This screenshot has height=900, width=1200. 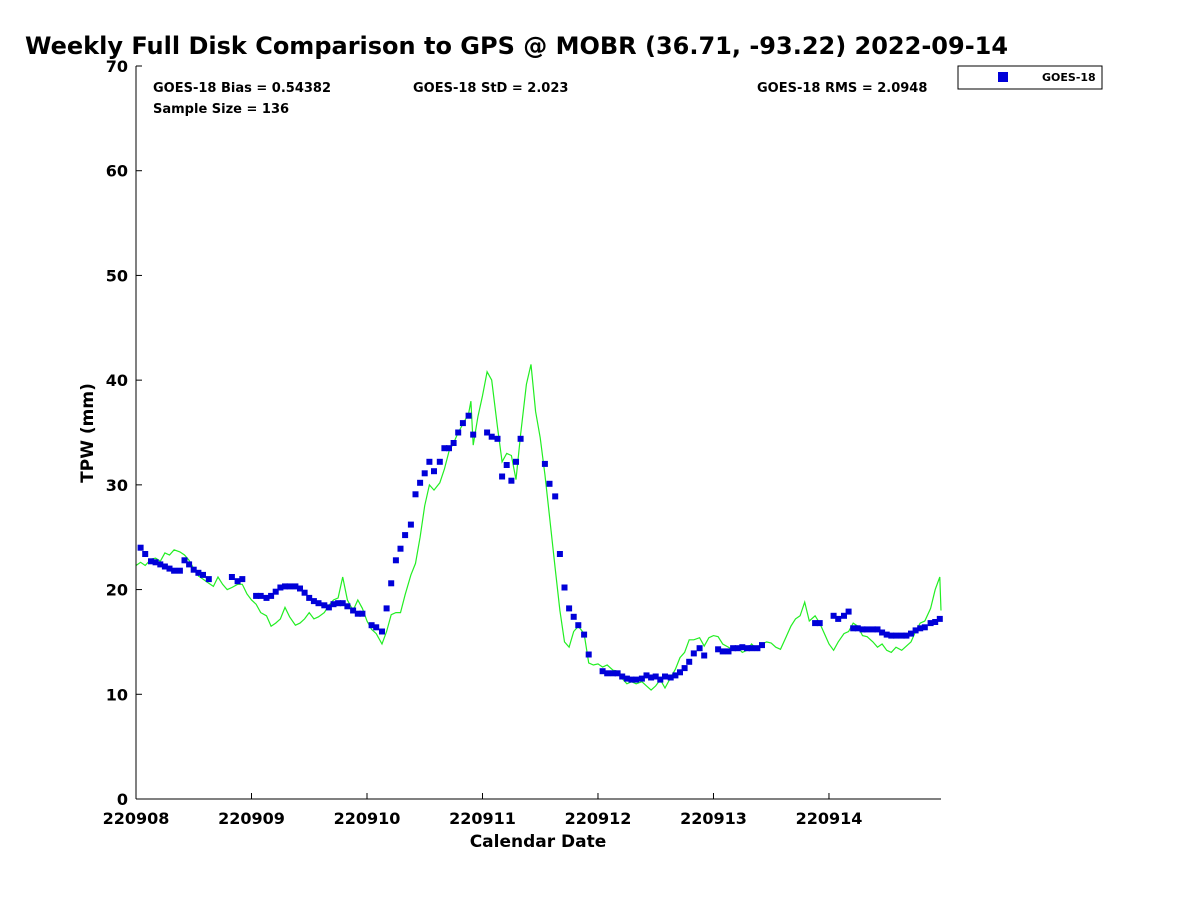 I want to click on rms-stat: GOES-18 RMS = 2.0948, so click(x=842, y=88).